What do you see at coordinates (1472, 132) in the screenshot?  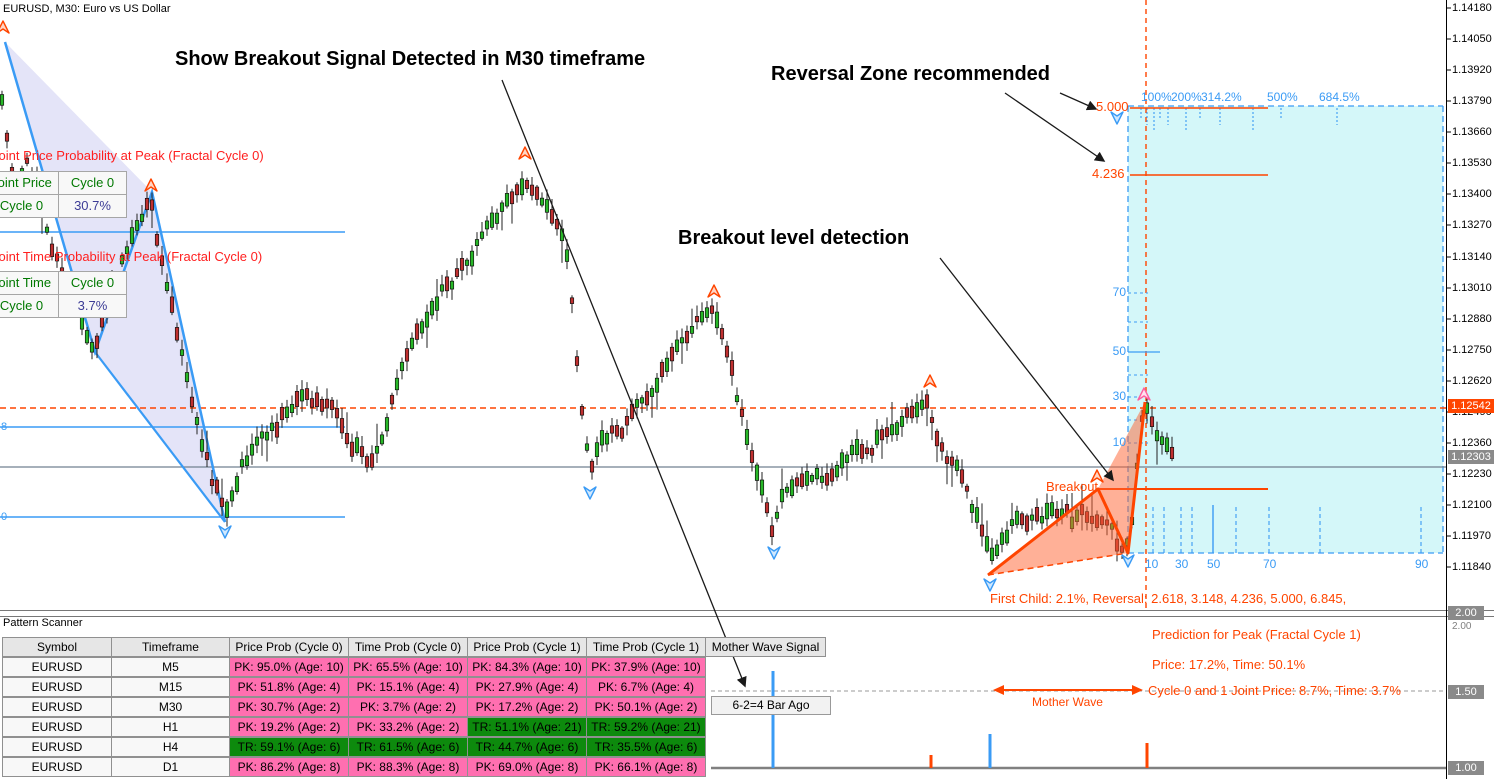 I see `price-axis-label: 1.13660` at bounding box center [1472, 132].